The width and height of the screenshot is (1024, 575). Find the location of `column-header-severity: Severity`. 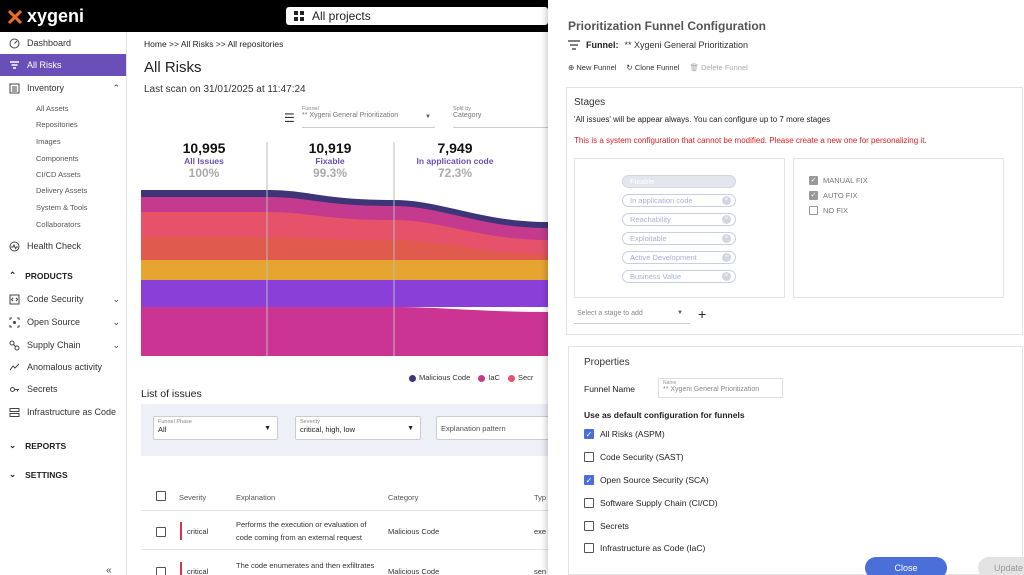

column-header-severity: Severity is located at coordinates (193, 497).